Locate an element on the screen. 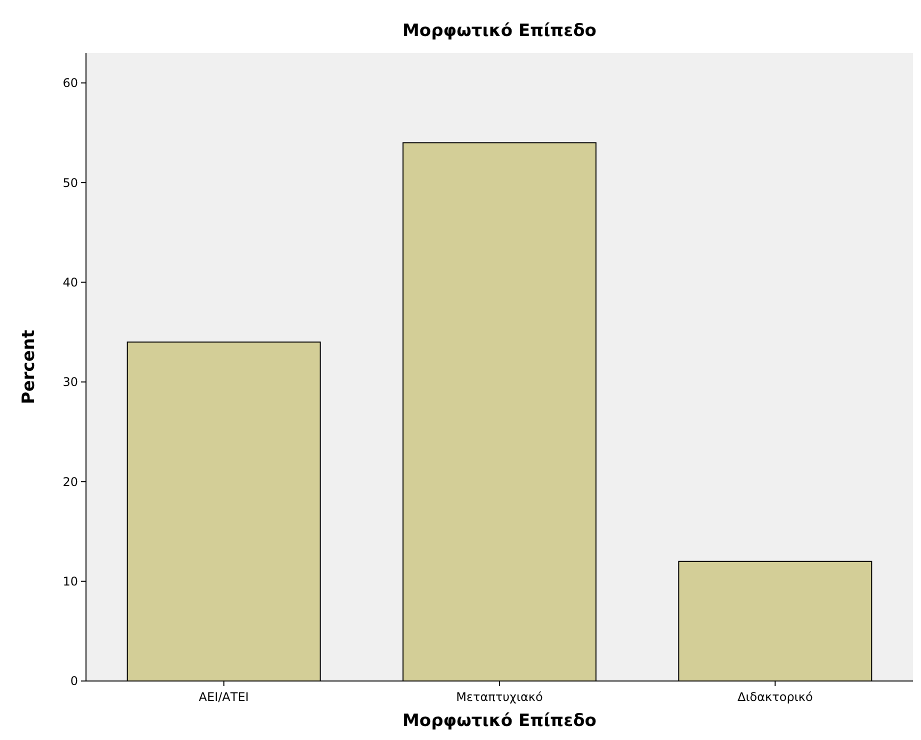 This screenshot has width=921, height=740. x-axis-title: Μορφωτικό Επίπεδο is located at coordinates (499, 721).